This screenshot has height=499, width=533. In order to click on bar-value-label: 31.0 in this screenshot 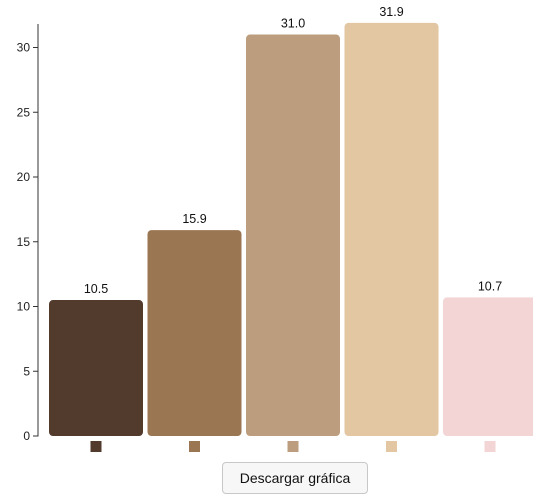, I will do `click(293, 24)`.